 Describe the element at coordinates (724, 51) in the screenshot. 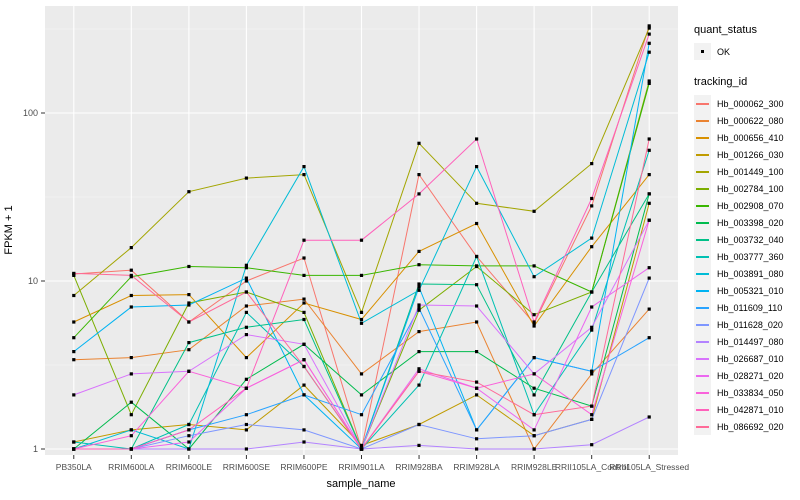

I see `legend-label-ok: OK` at that location.